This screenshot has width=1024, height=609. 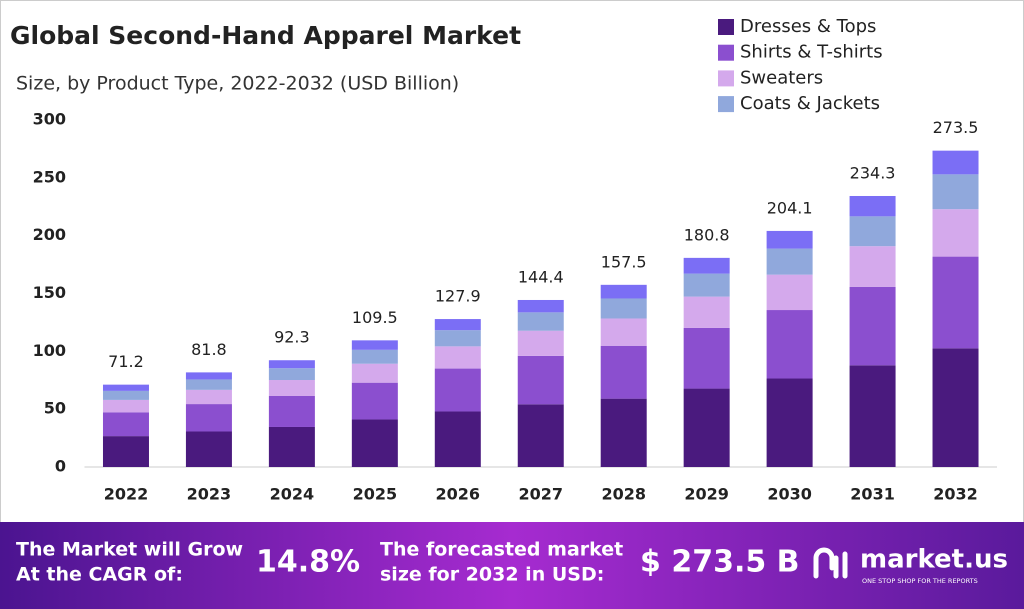 What do you see at coordinates (265, 35) in the screenshot?
I see `chart-title: Global Second-Hand Apparel Market` at bounding box center [265, 35].